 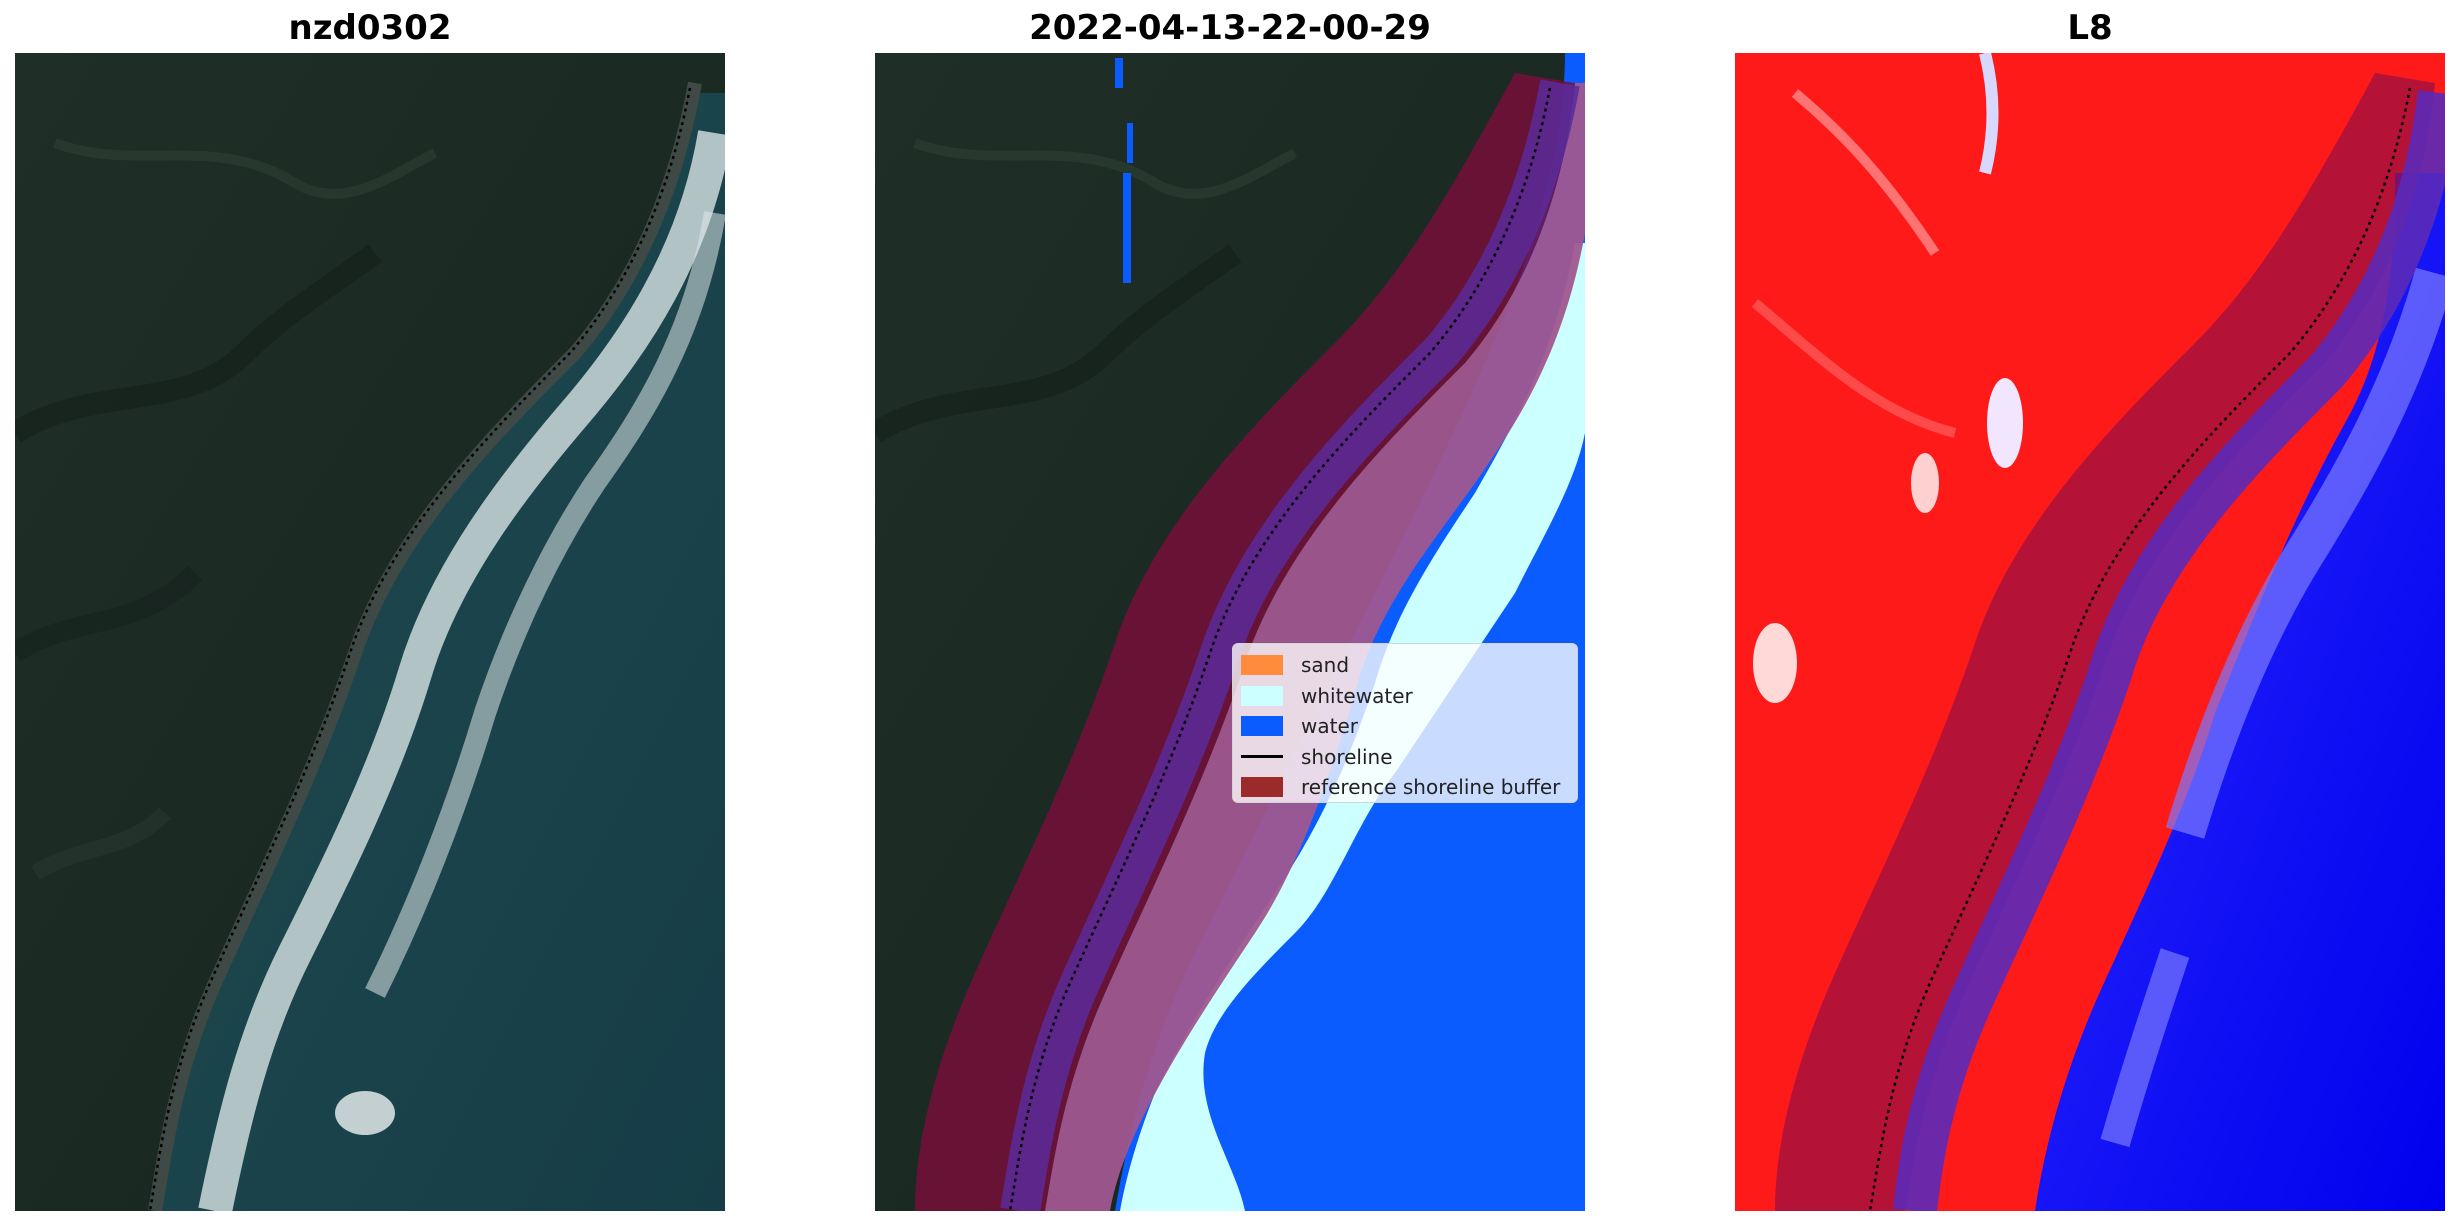 I want to click on whitewater-class-region, so click(x=1352, y=727).